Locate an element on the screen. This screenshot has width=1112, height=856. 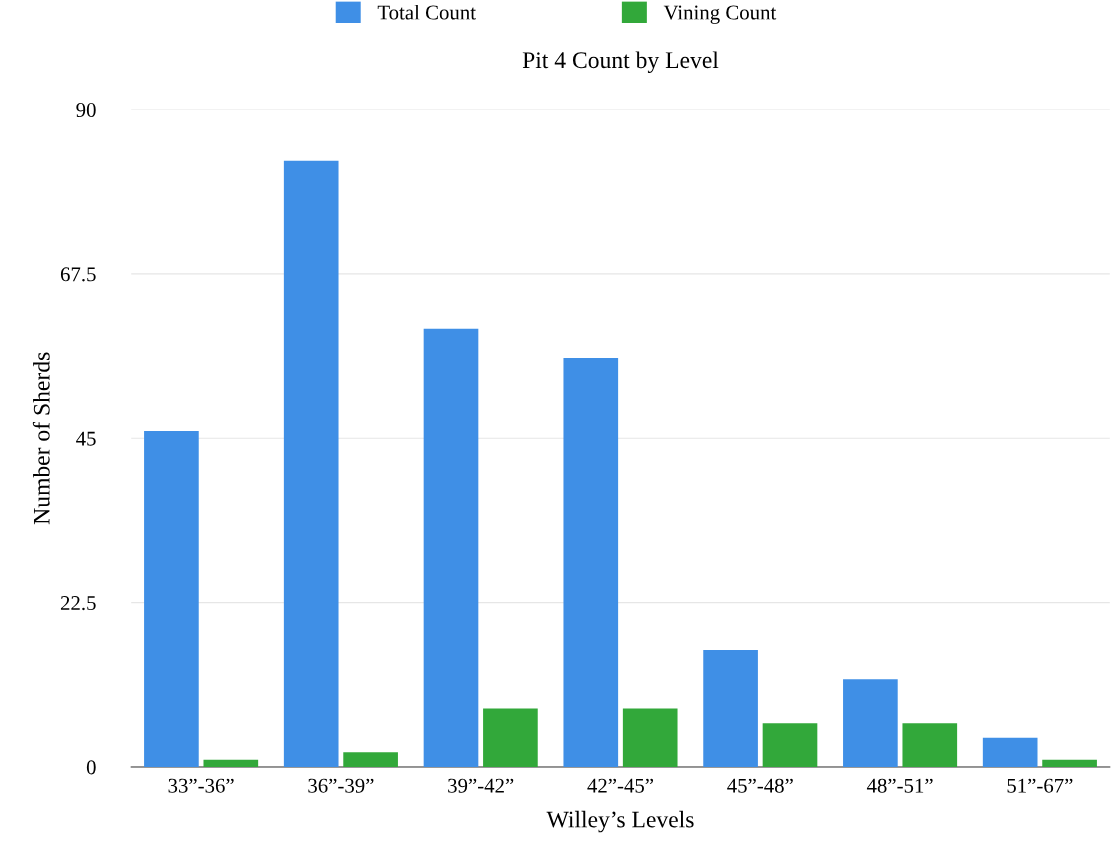
y-tick-label: 67.5 is located at coordinates (78, 274).